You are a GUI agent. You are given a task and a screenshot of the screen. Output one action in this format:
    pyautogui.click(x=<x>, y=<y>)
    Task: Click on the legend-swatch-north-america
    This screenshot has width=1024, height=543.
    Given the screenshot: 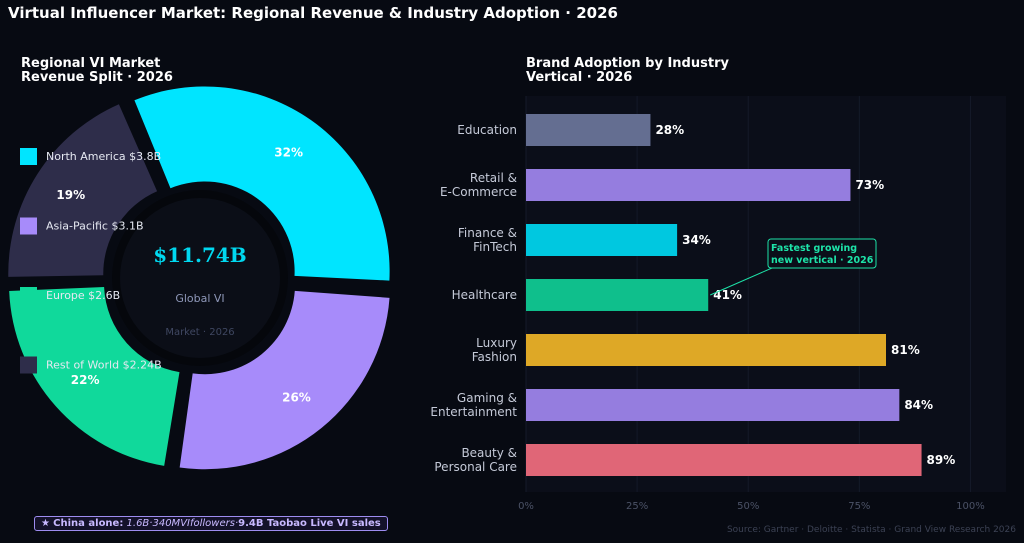 What is the action you would take?
    pyautogui.click(x=28, y=156)
    